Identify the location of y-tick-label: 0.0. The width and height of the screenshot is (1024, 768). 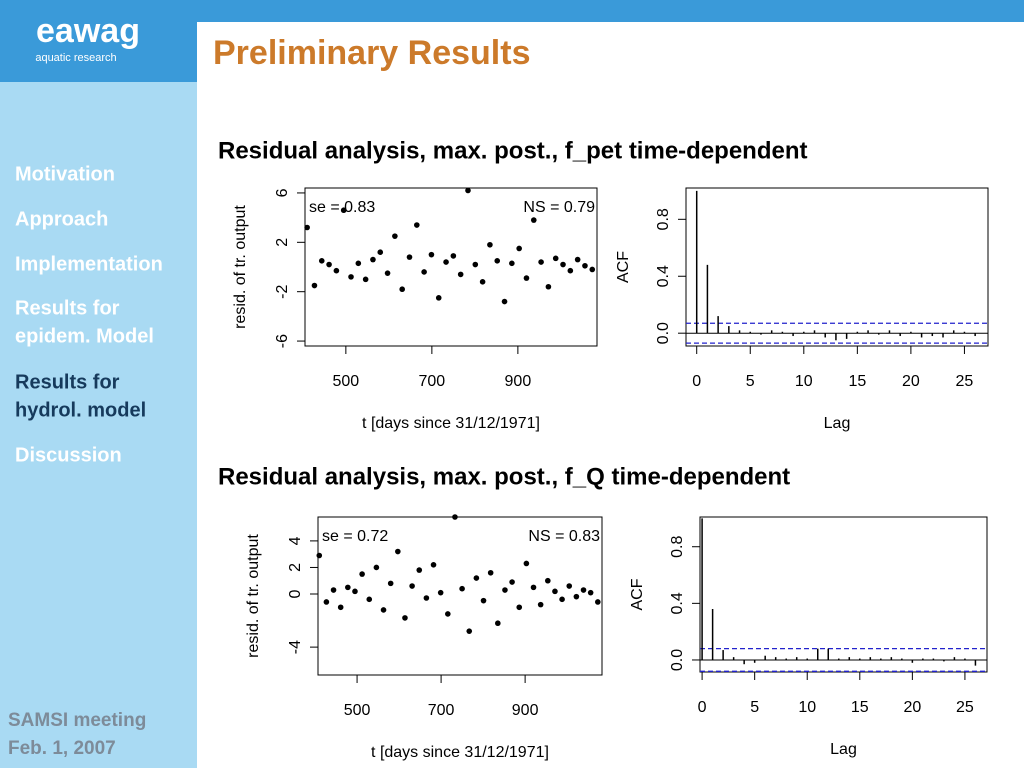
(677, 660).